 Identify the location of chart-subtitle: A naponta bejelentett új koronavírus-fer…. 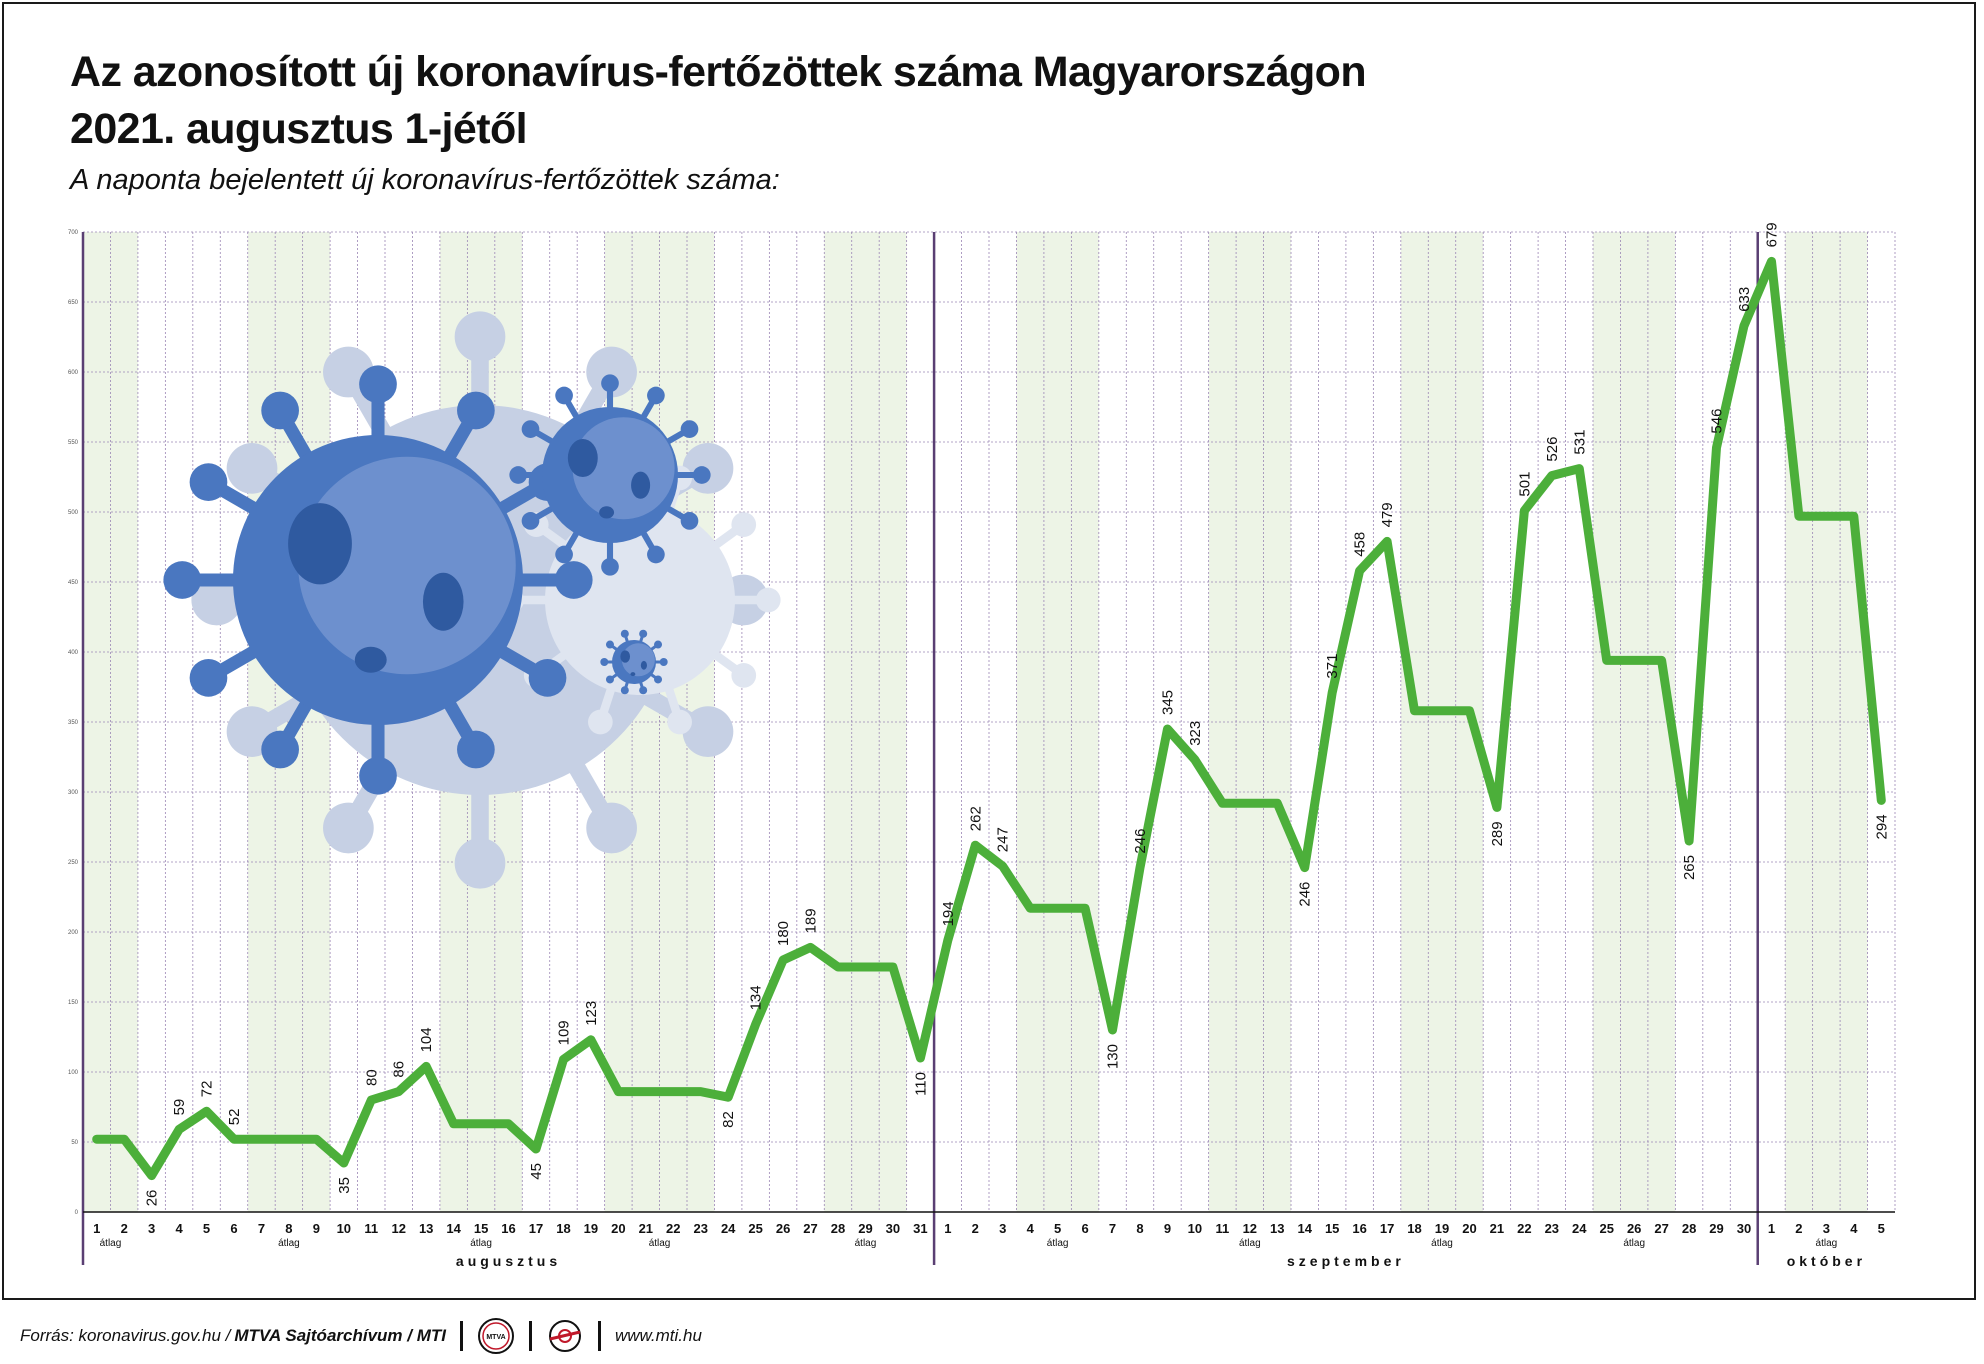
(425, 180).